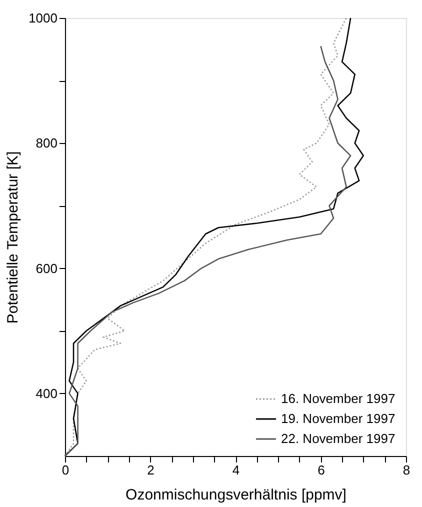 The image size is (422, 507). I want to click on x-tick-label: 4, so click(236, 470).